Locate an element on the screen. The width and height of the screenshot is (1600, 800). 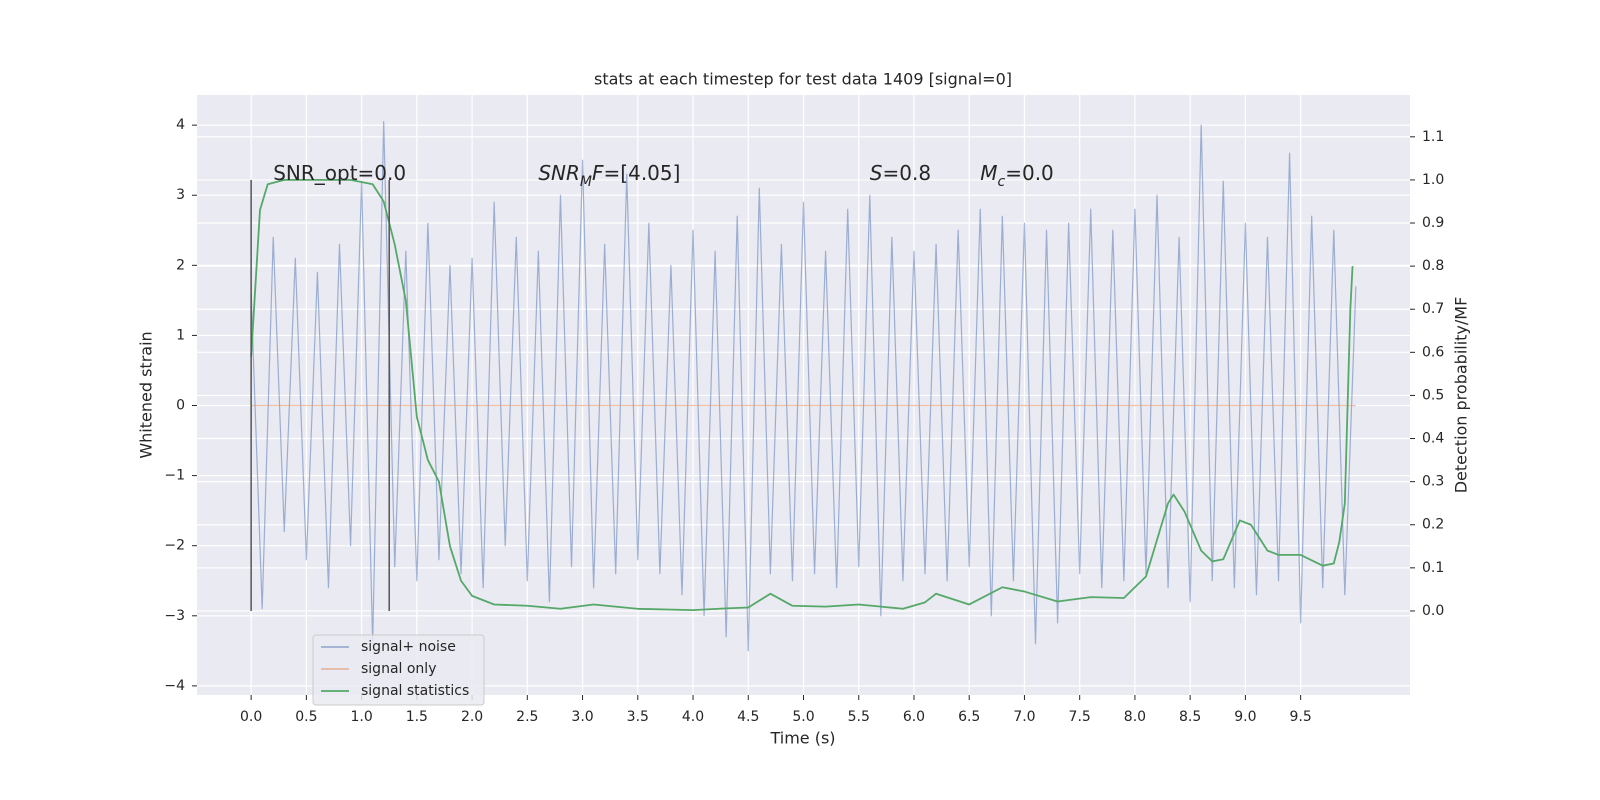
y-tick-label: 2 is located at coordinates (180, 265).